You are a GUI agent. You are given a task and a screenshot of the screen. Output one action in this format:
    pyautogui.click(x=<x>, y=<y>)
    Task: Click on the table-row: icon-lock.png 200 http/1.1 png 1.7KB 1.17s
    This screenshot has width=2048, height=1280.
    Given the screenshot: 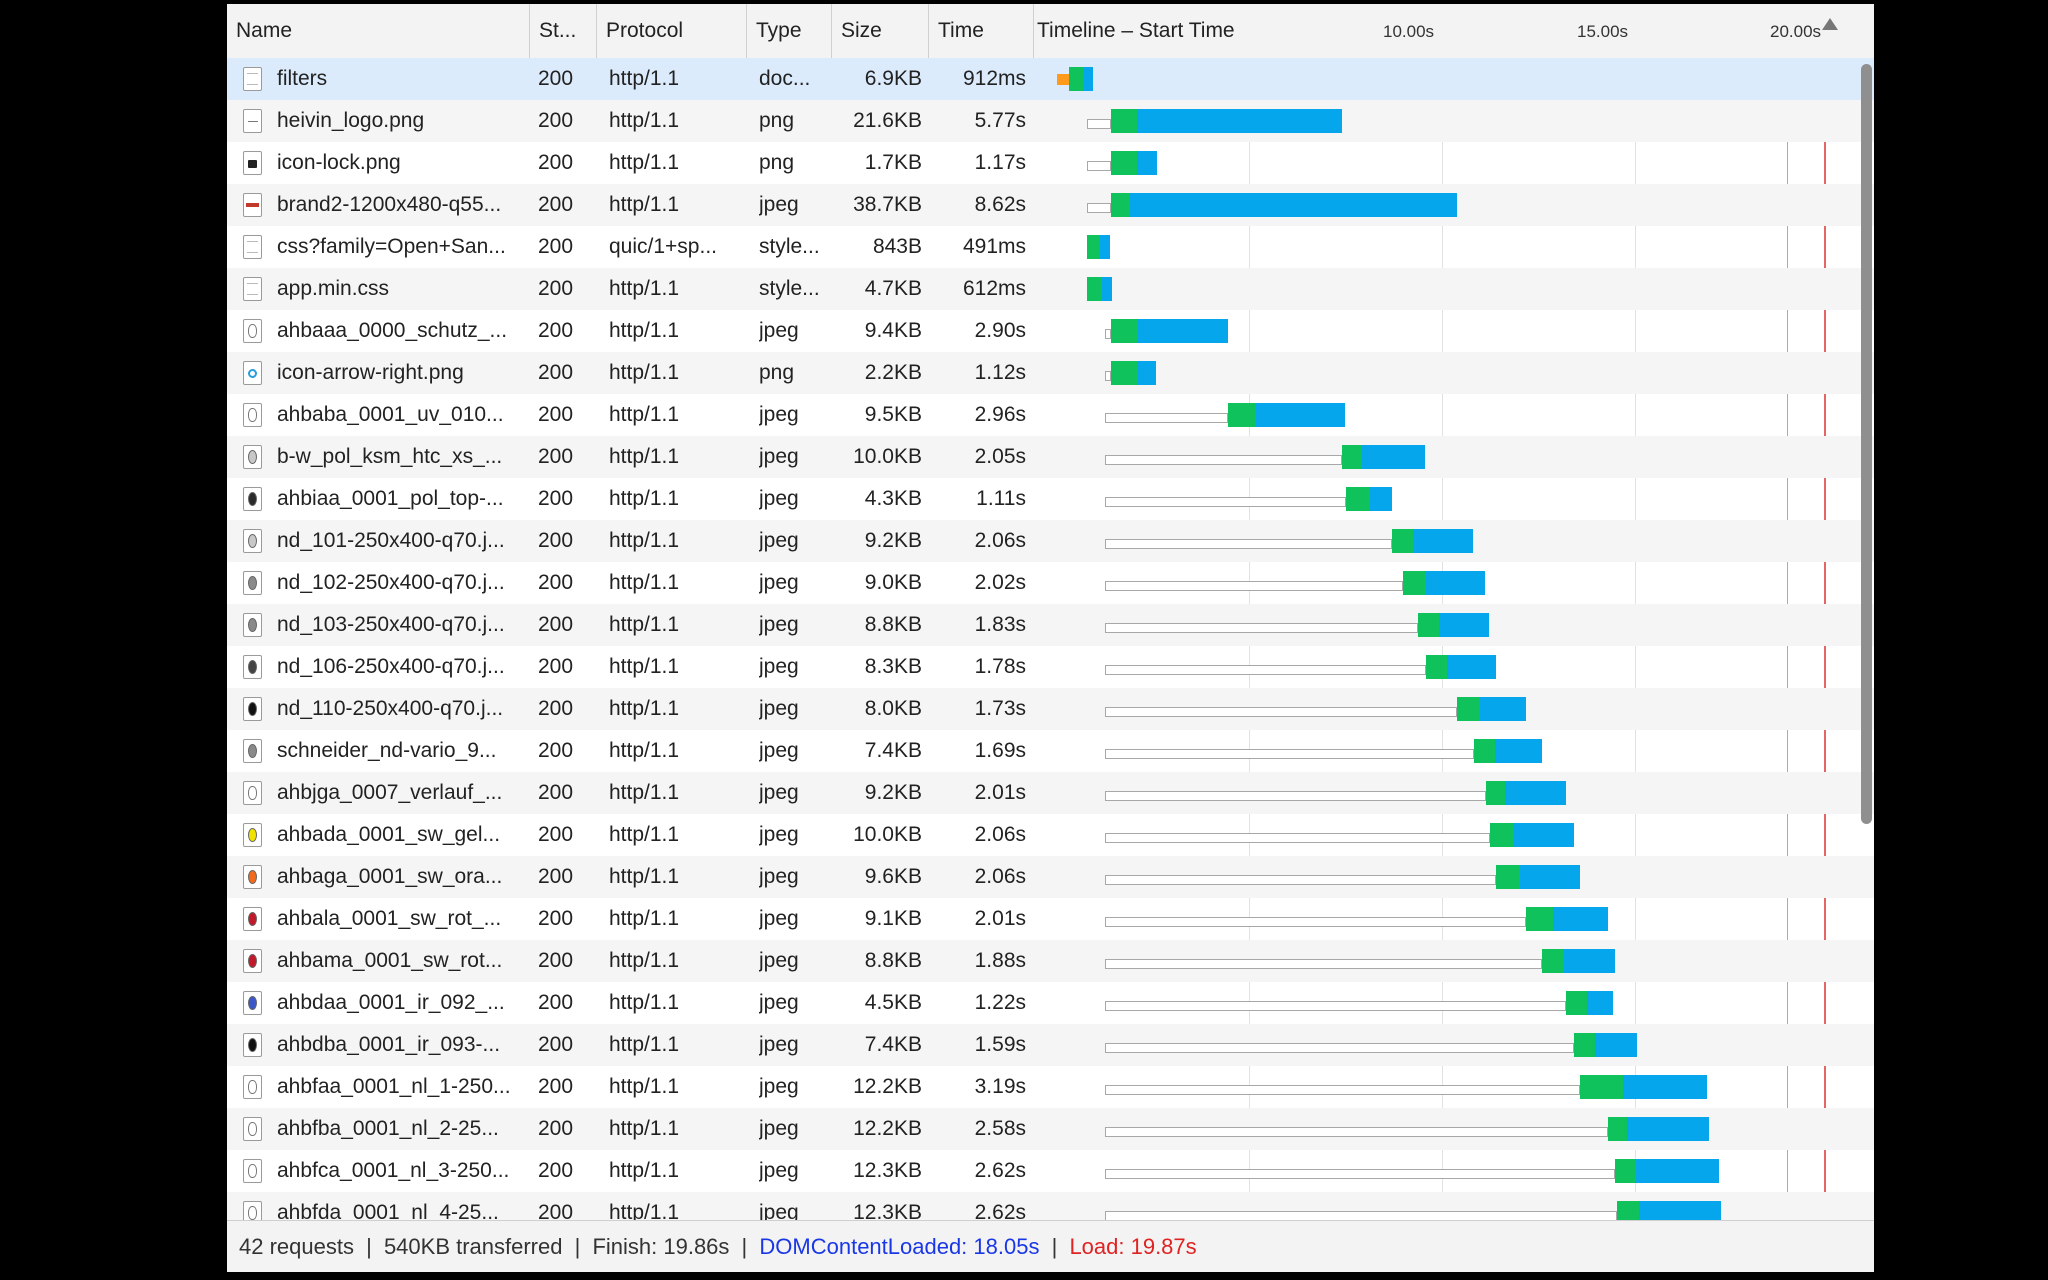 What is the action you would take?
    pyautogui.click(x=1050, y=163)
    